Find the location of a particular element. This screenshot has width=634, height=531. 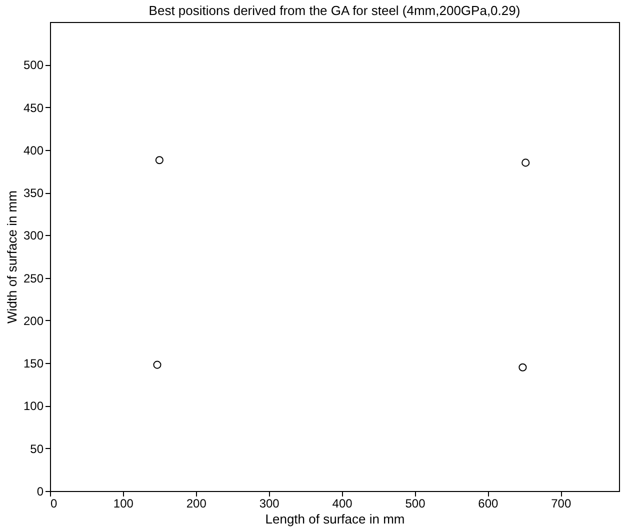

y-tick-label: 250 is located at coordinates (33, 278).